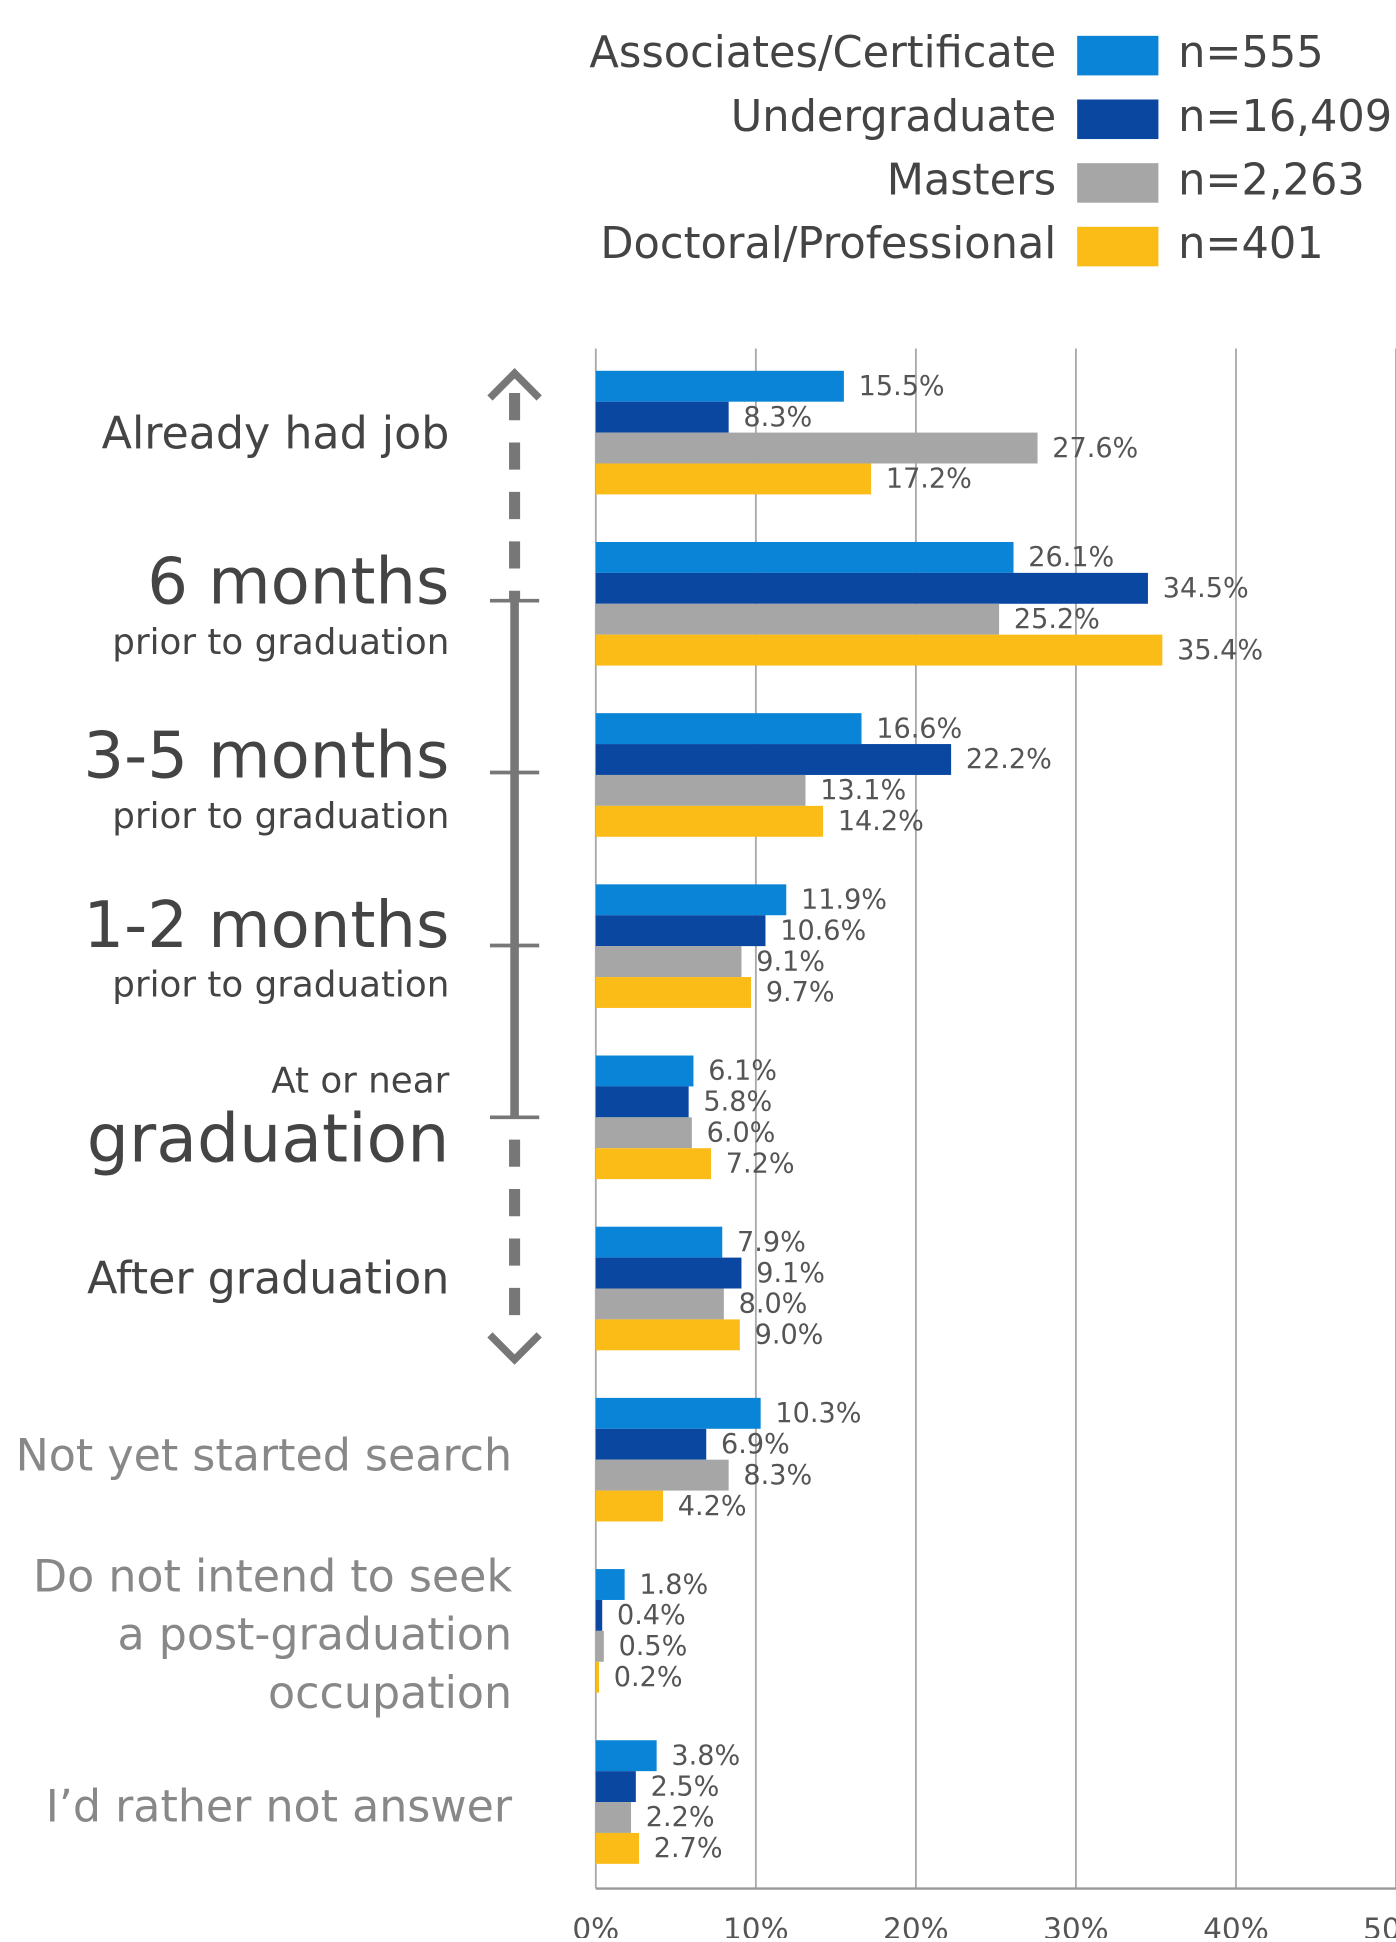 The width and height of the screenshot is (1396, 1942). I want to click on data-label: 26.1%, so click(1071, 557).